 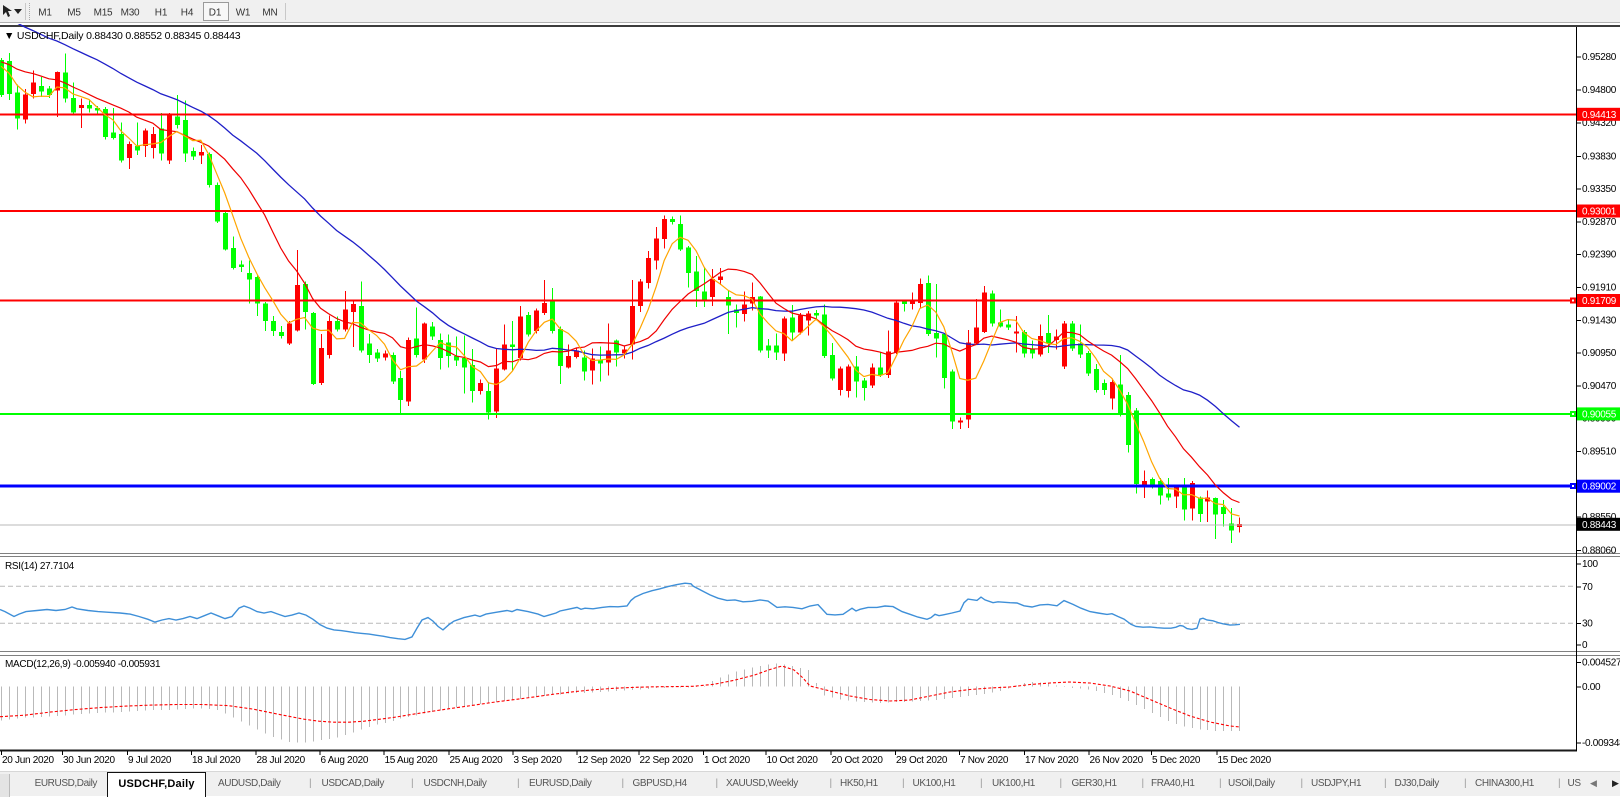 What do you see at coordinates (281, 760) in the screenshot?
I see `svg-text: 28 Jul 2020` at bounding box center [281, 760].